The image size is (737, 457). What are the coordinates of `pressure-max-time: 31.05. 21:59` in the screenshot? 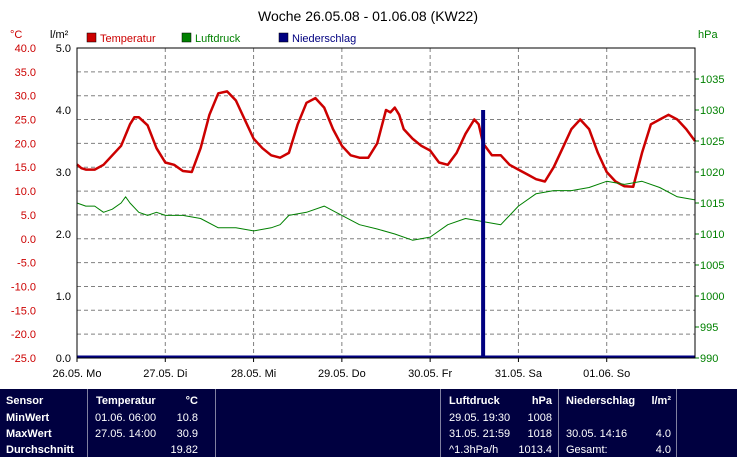 It's located at (480, 434).